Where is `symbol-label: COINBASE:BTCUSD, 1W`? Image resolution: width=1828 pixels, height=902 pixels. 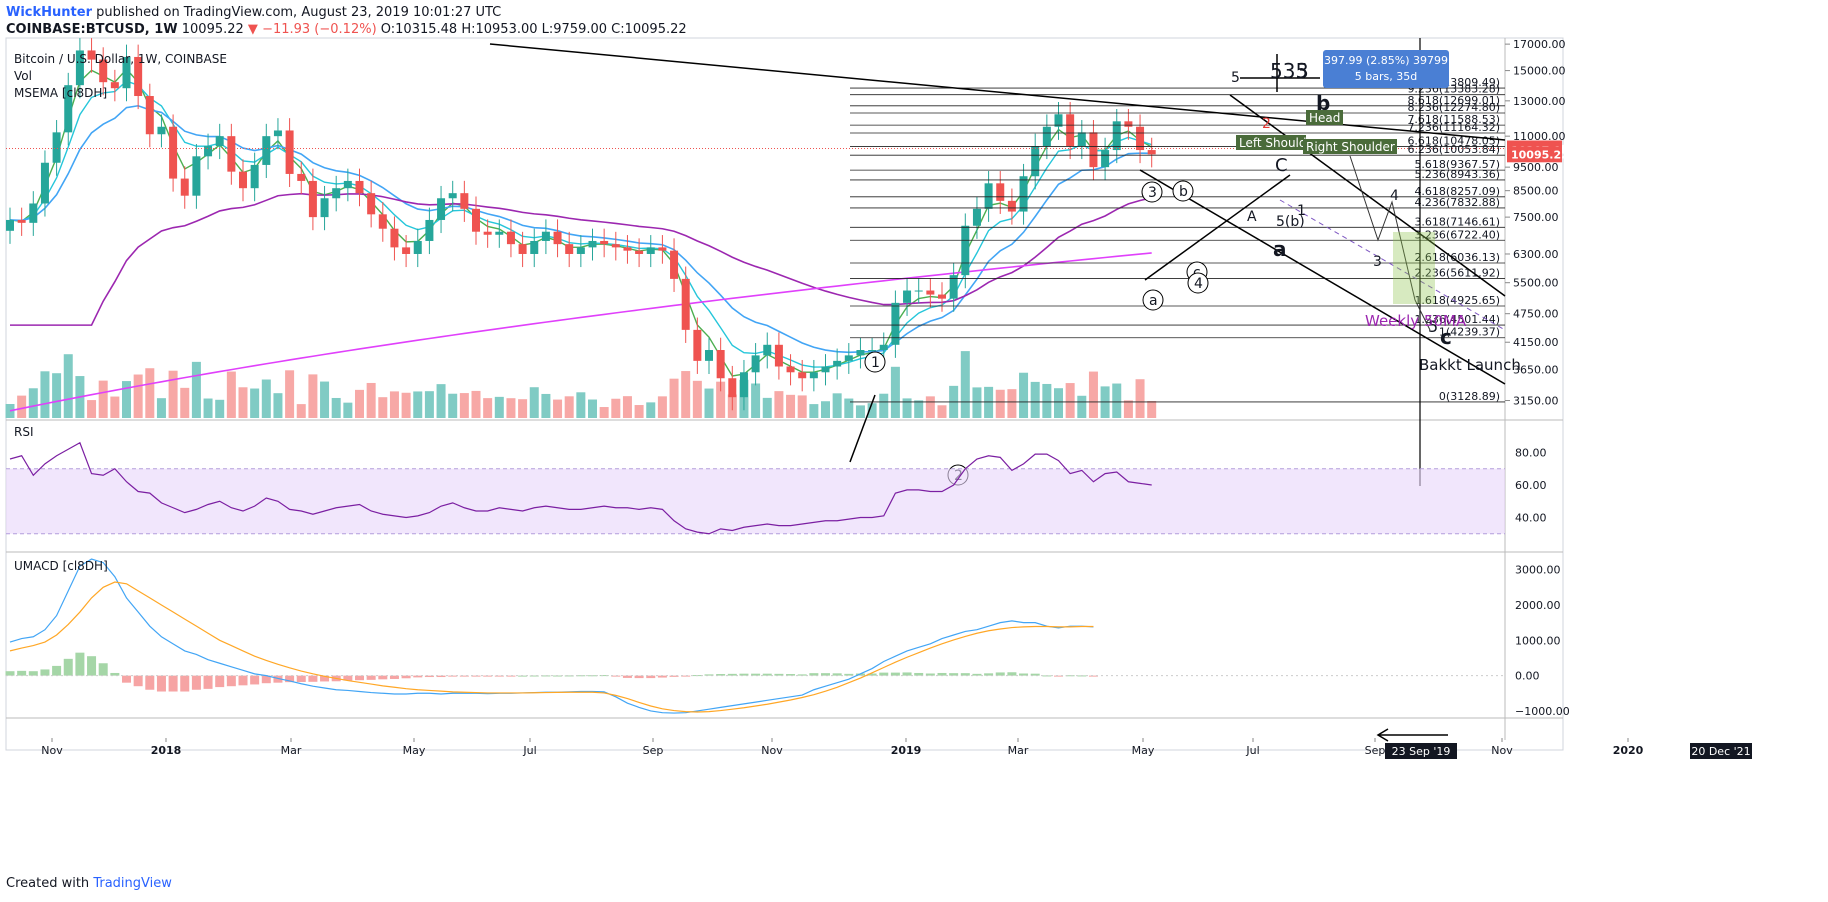 symbol-label: COINBASE:BTCUSD, 1W is located at coordinates (92, 29).